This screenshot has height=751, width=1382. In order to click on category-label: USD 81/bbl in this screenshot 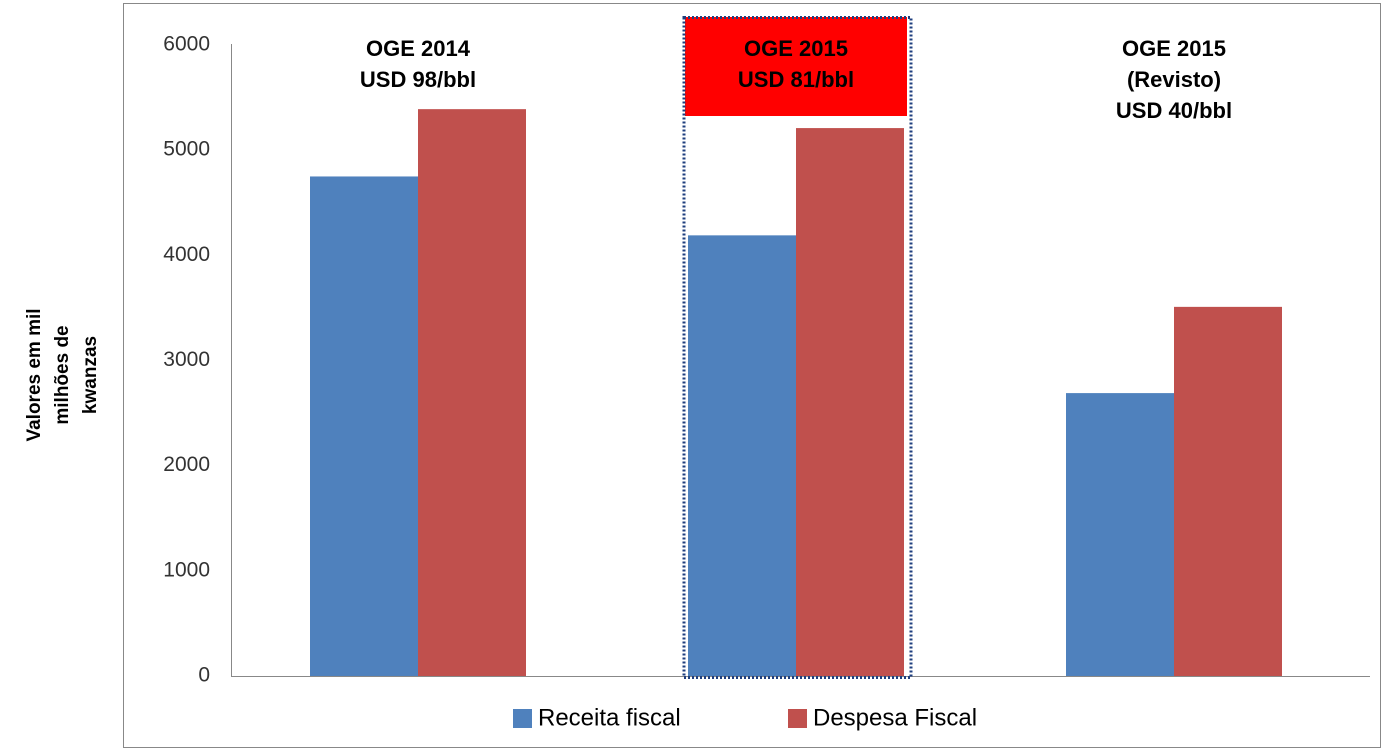, I will do `click(796, 79)`.